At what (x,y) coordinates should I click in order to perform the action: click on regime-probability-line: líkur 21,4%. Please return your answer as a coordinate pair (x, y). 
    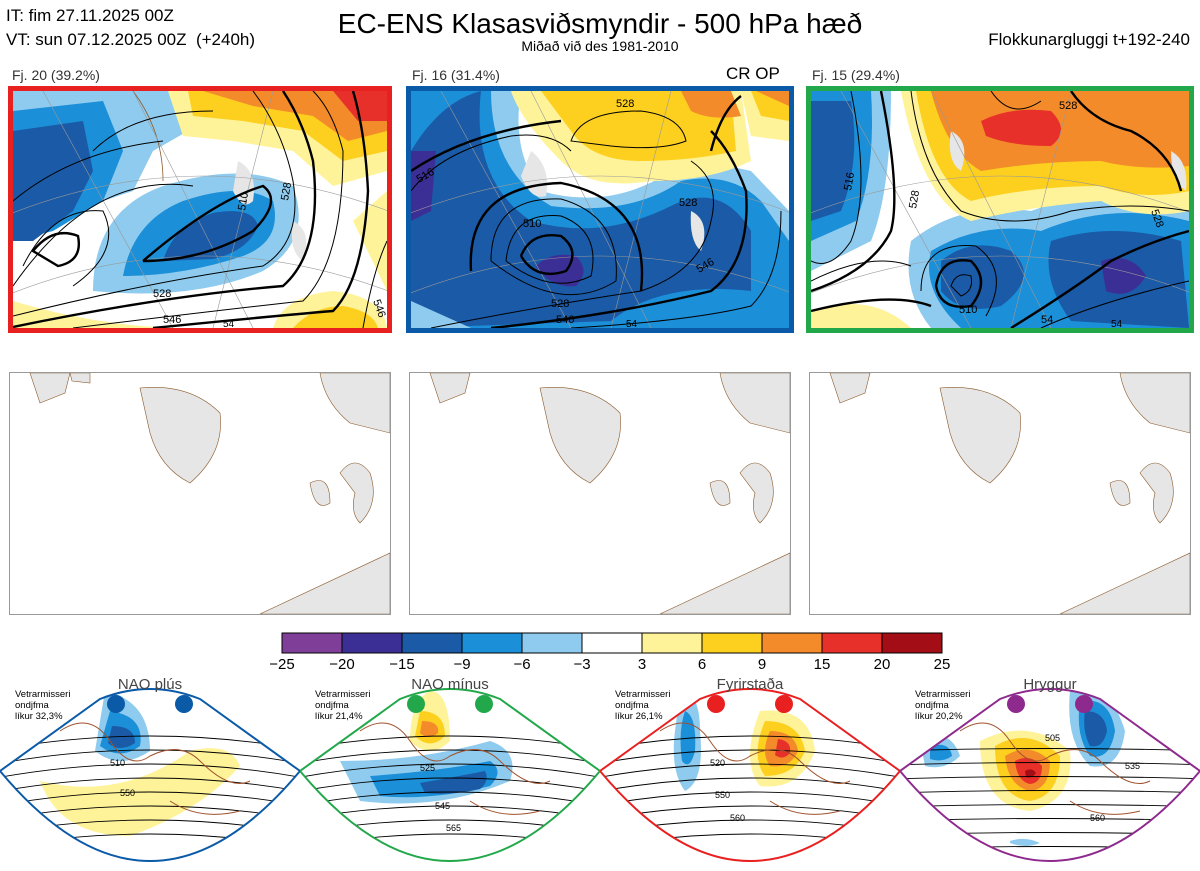
    Looking at the image, I should click on (339, 716).